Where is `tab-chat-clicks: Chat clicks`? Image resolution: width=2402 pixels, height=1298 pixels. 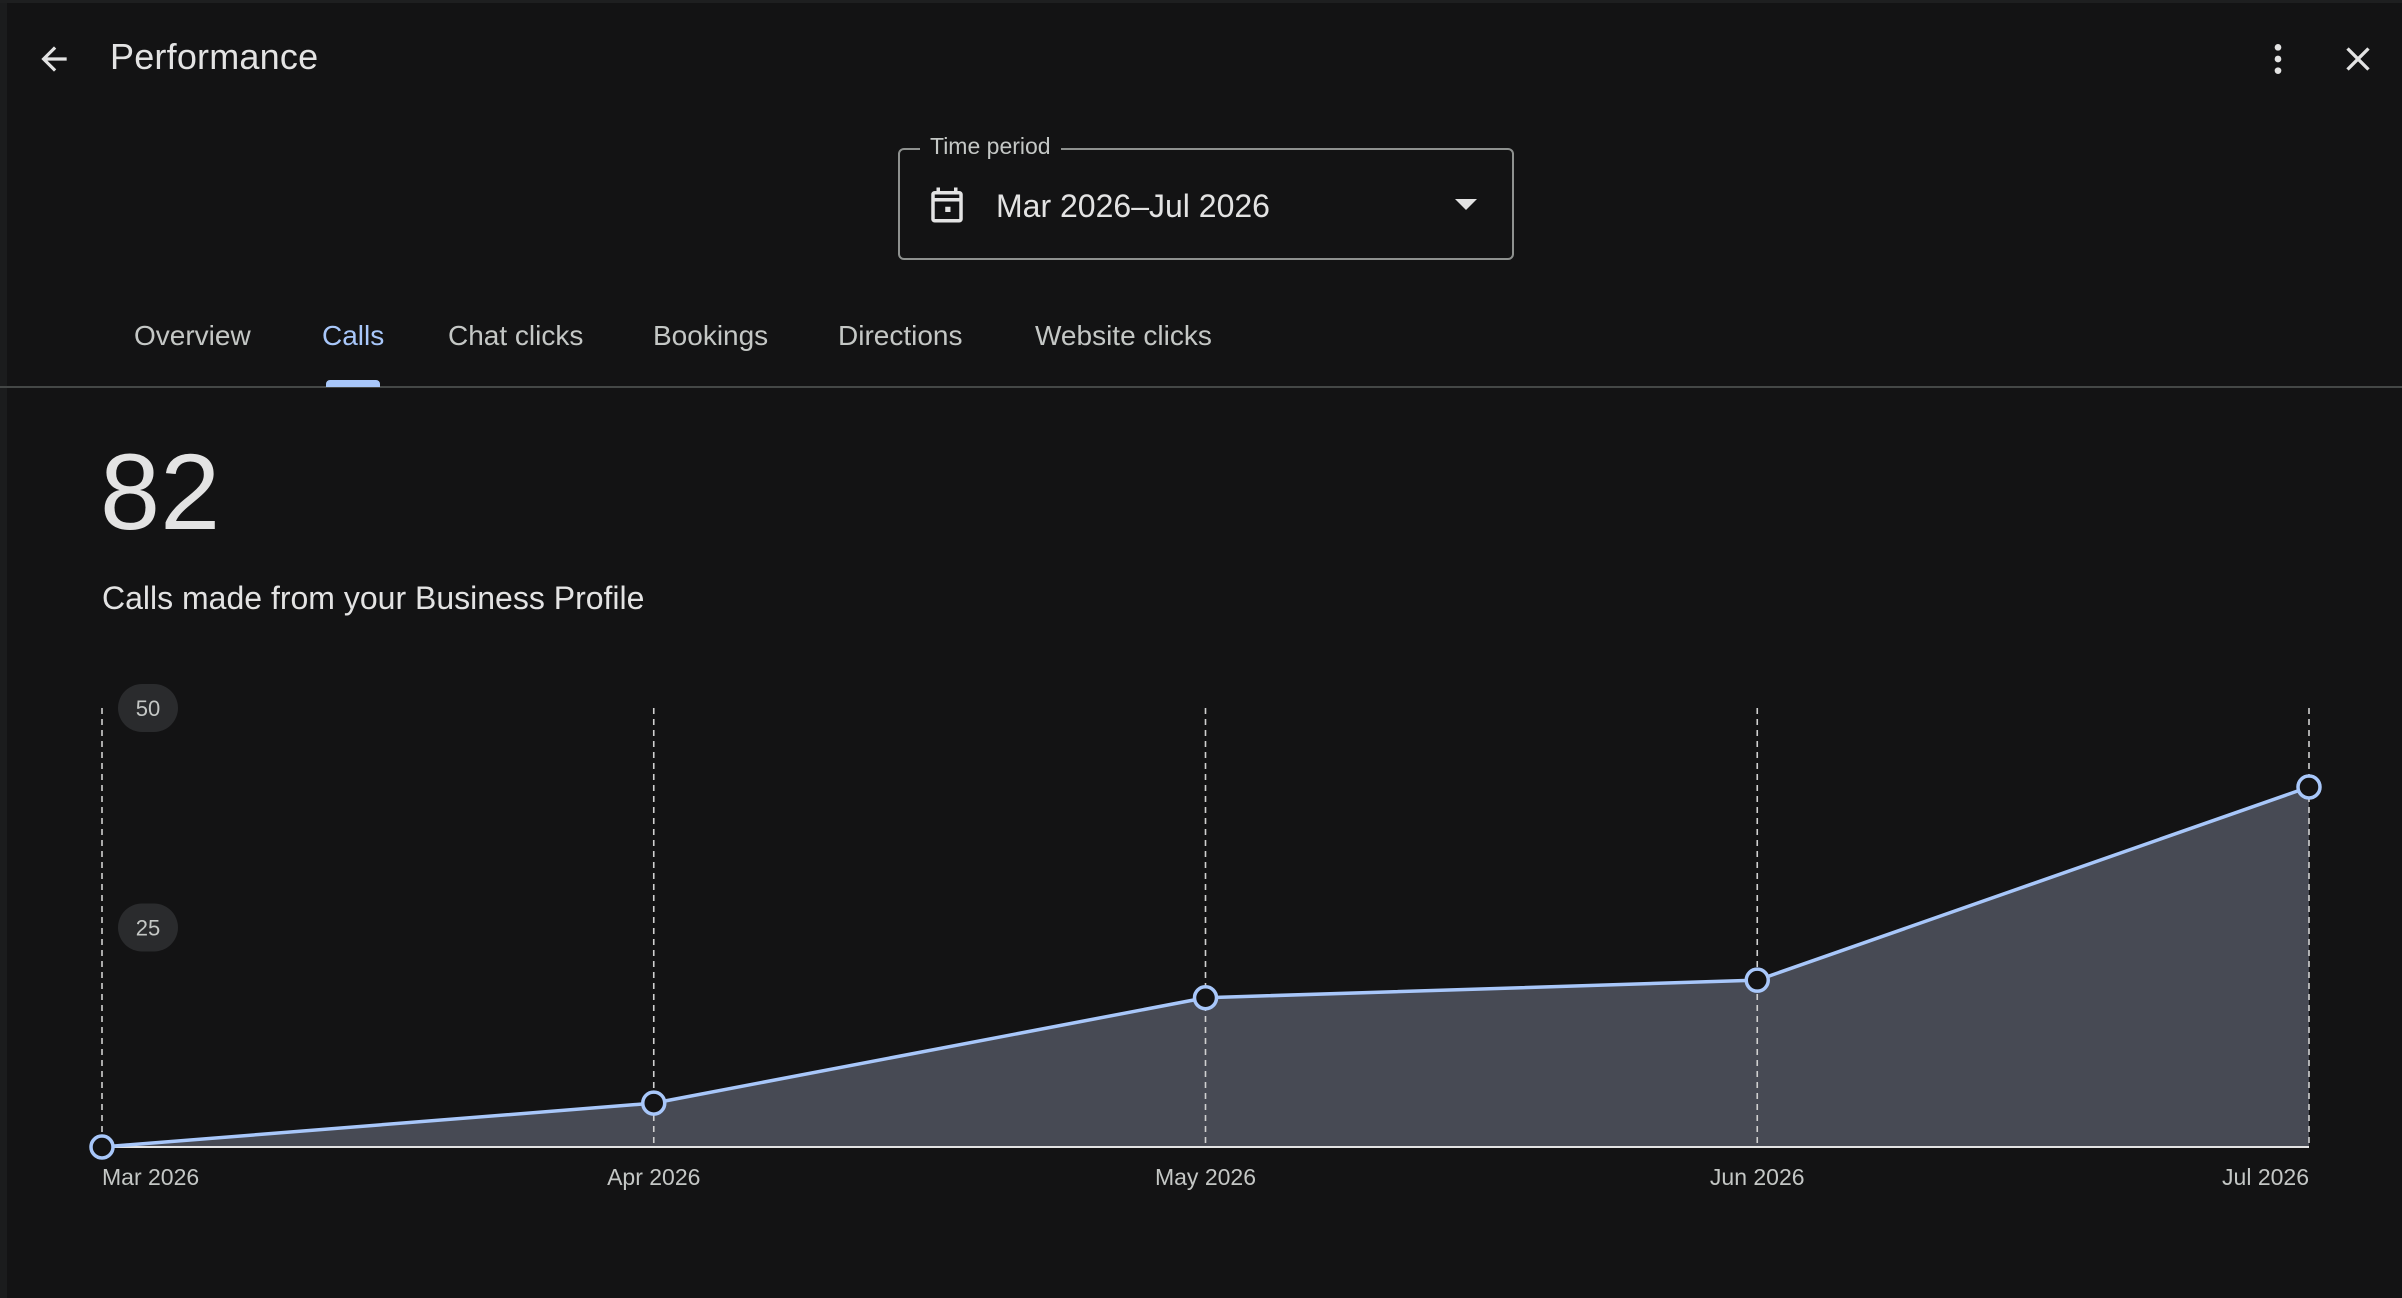 tab-chat-clicks: Chat clicks is located at coordinates (516, 335).